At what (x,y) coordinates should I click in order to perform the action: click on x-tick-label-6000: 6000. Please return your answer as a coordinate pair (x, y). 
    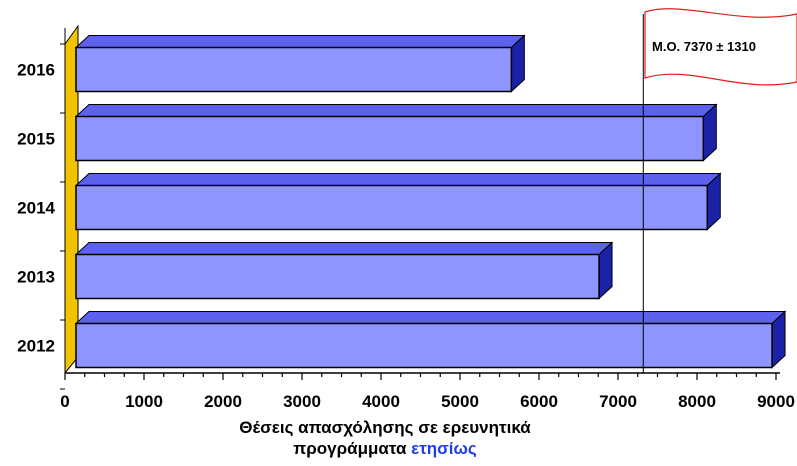
    Looking at the image, I should click on (539, 401).